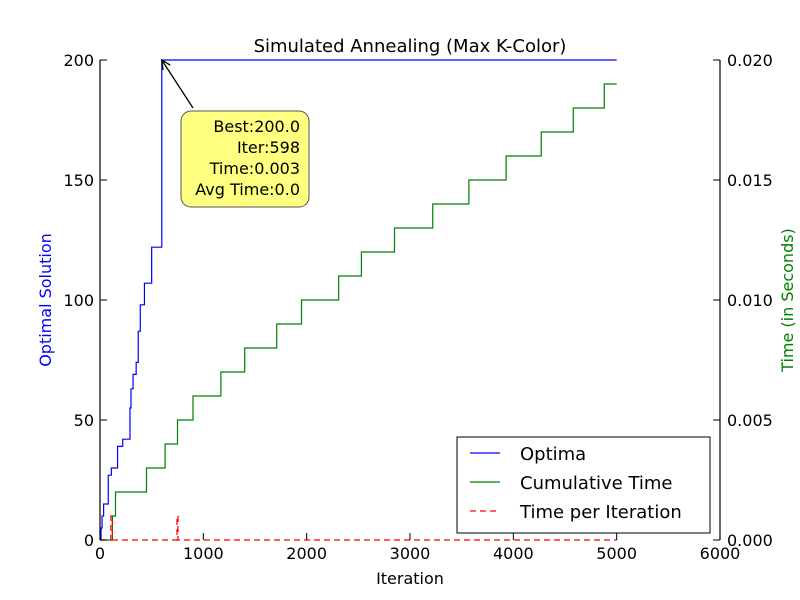  What do you see at coordinates (268, 147) in the screenshot?
I see `annotation-line-iter: Iter:598` at bounding box center [268, 147].